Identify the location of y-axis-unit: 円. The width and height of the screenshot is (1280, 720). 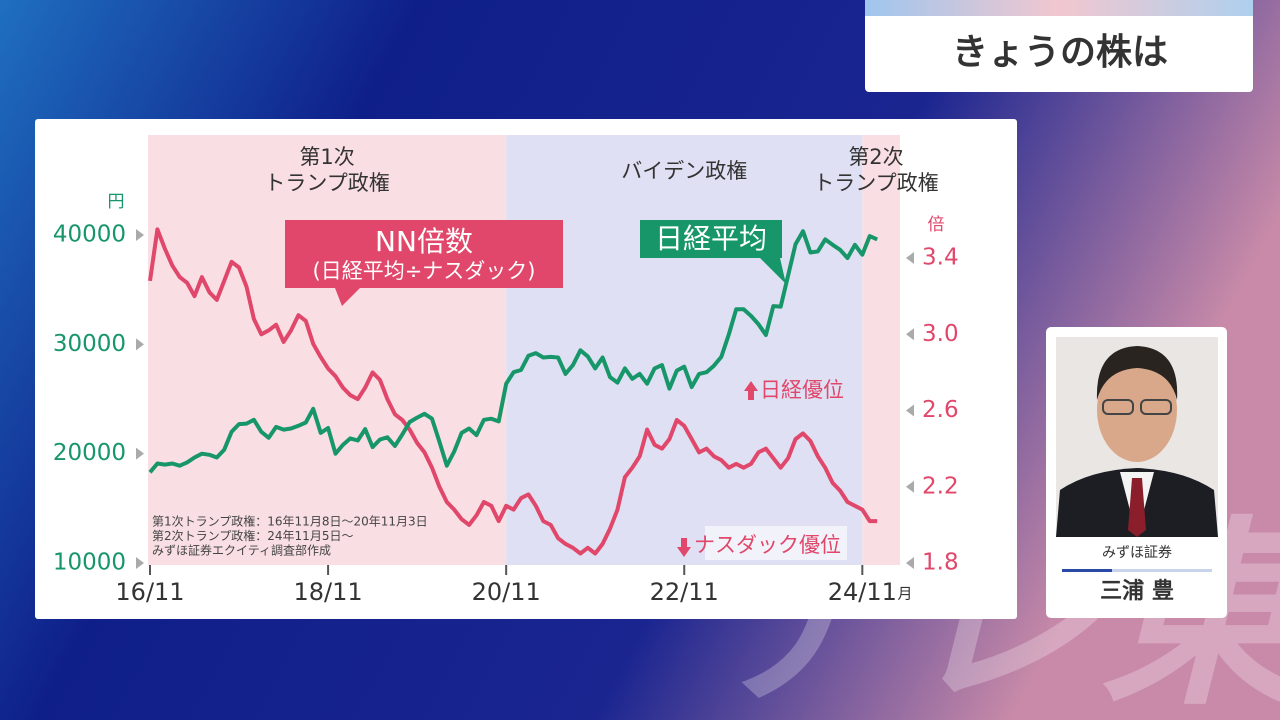
(116, 202).